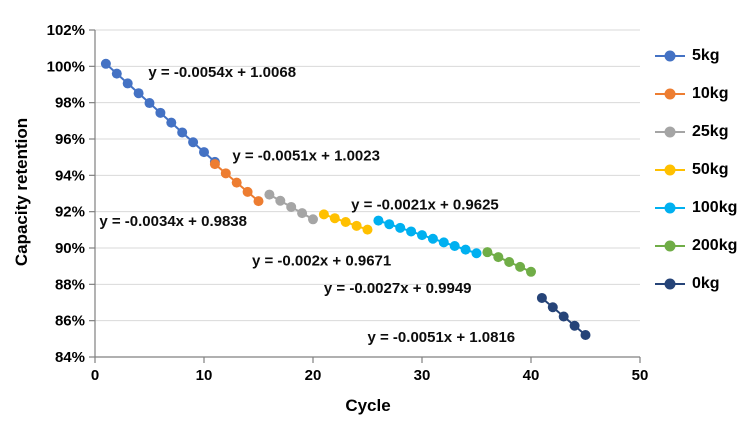 This screenshot has width=748, height=427. I want to click on x-tick-label: 10, so click(204, 375).